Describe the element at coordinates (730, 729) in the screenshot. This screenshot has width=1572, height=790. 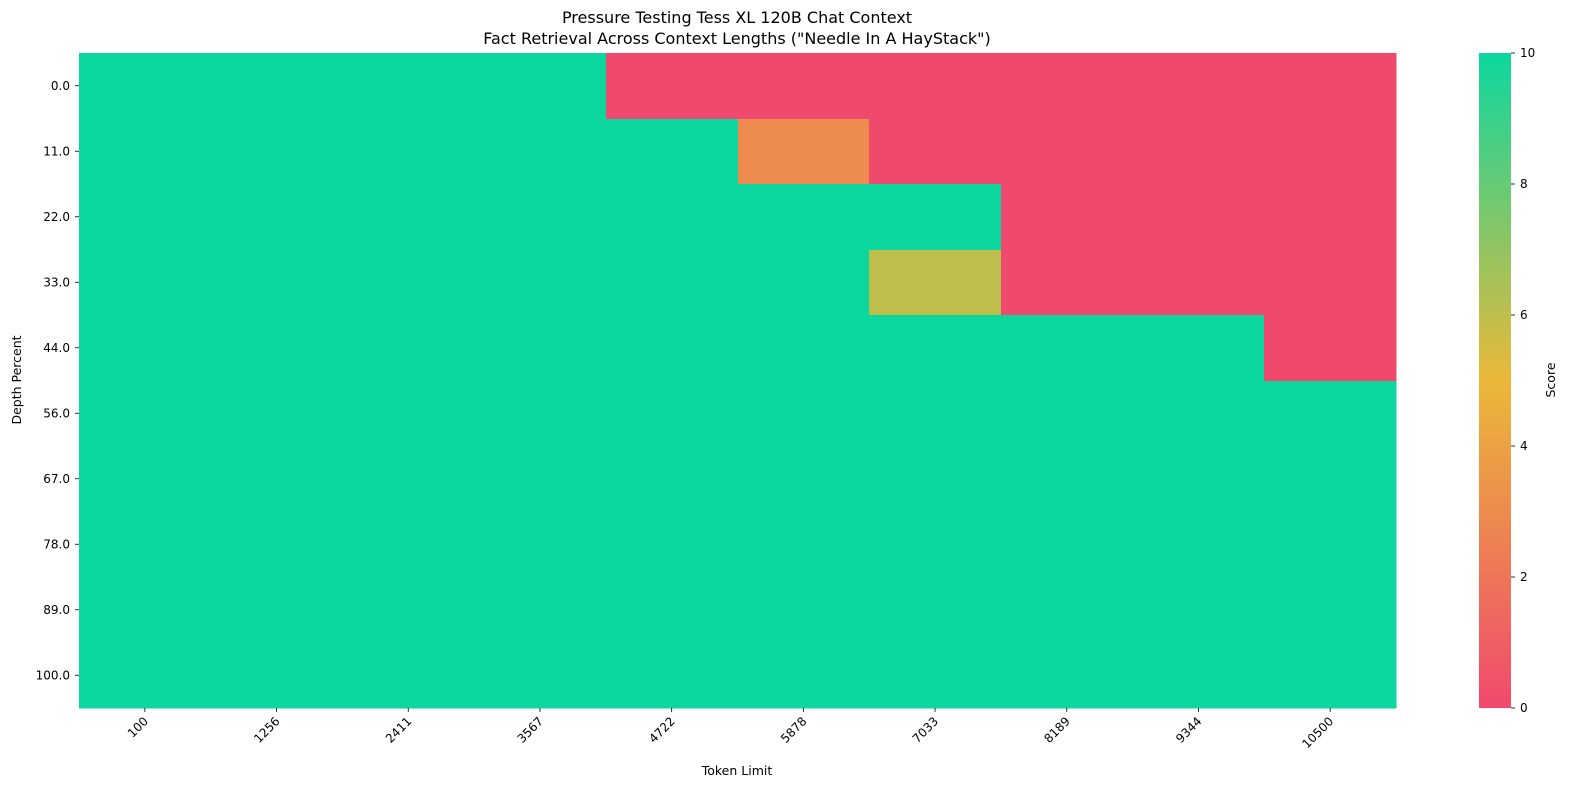
I see `x-axis-ticks: 100 1256 2411 3567 4722 5878 7033 8189 9344 10500` at that location.